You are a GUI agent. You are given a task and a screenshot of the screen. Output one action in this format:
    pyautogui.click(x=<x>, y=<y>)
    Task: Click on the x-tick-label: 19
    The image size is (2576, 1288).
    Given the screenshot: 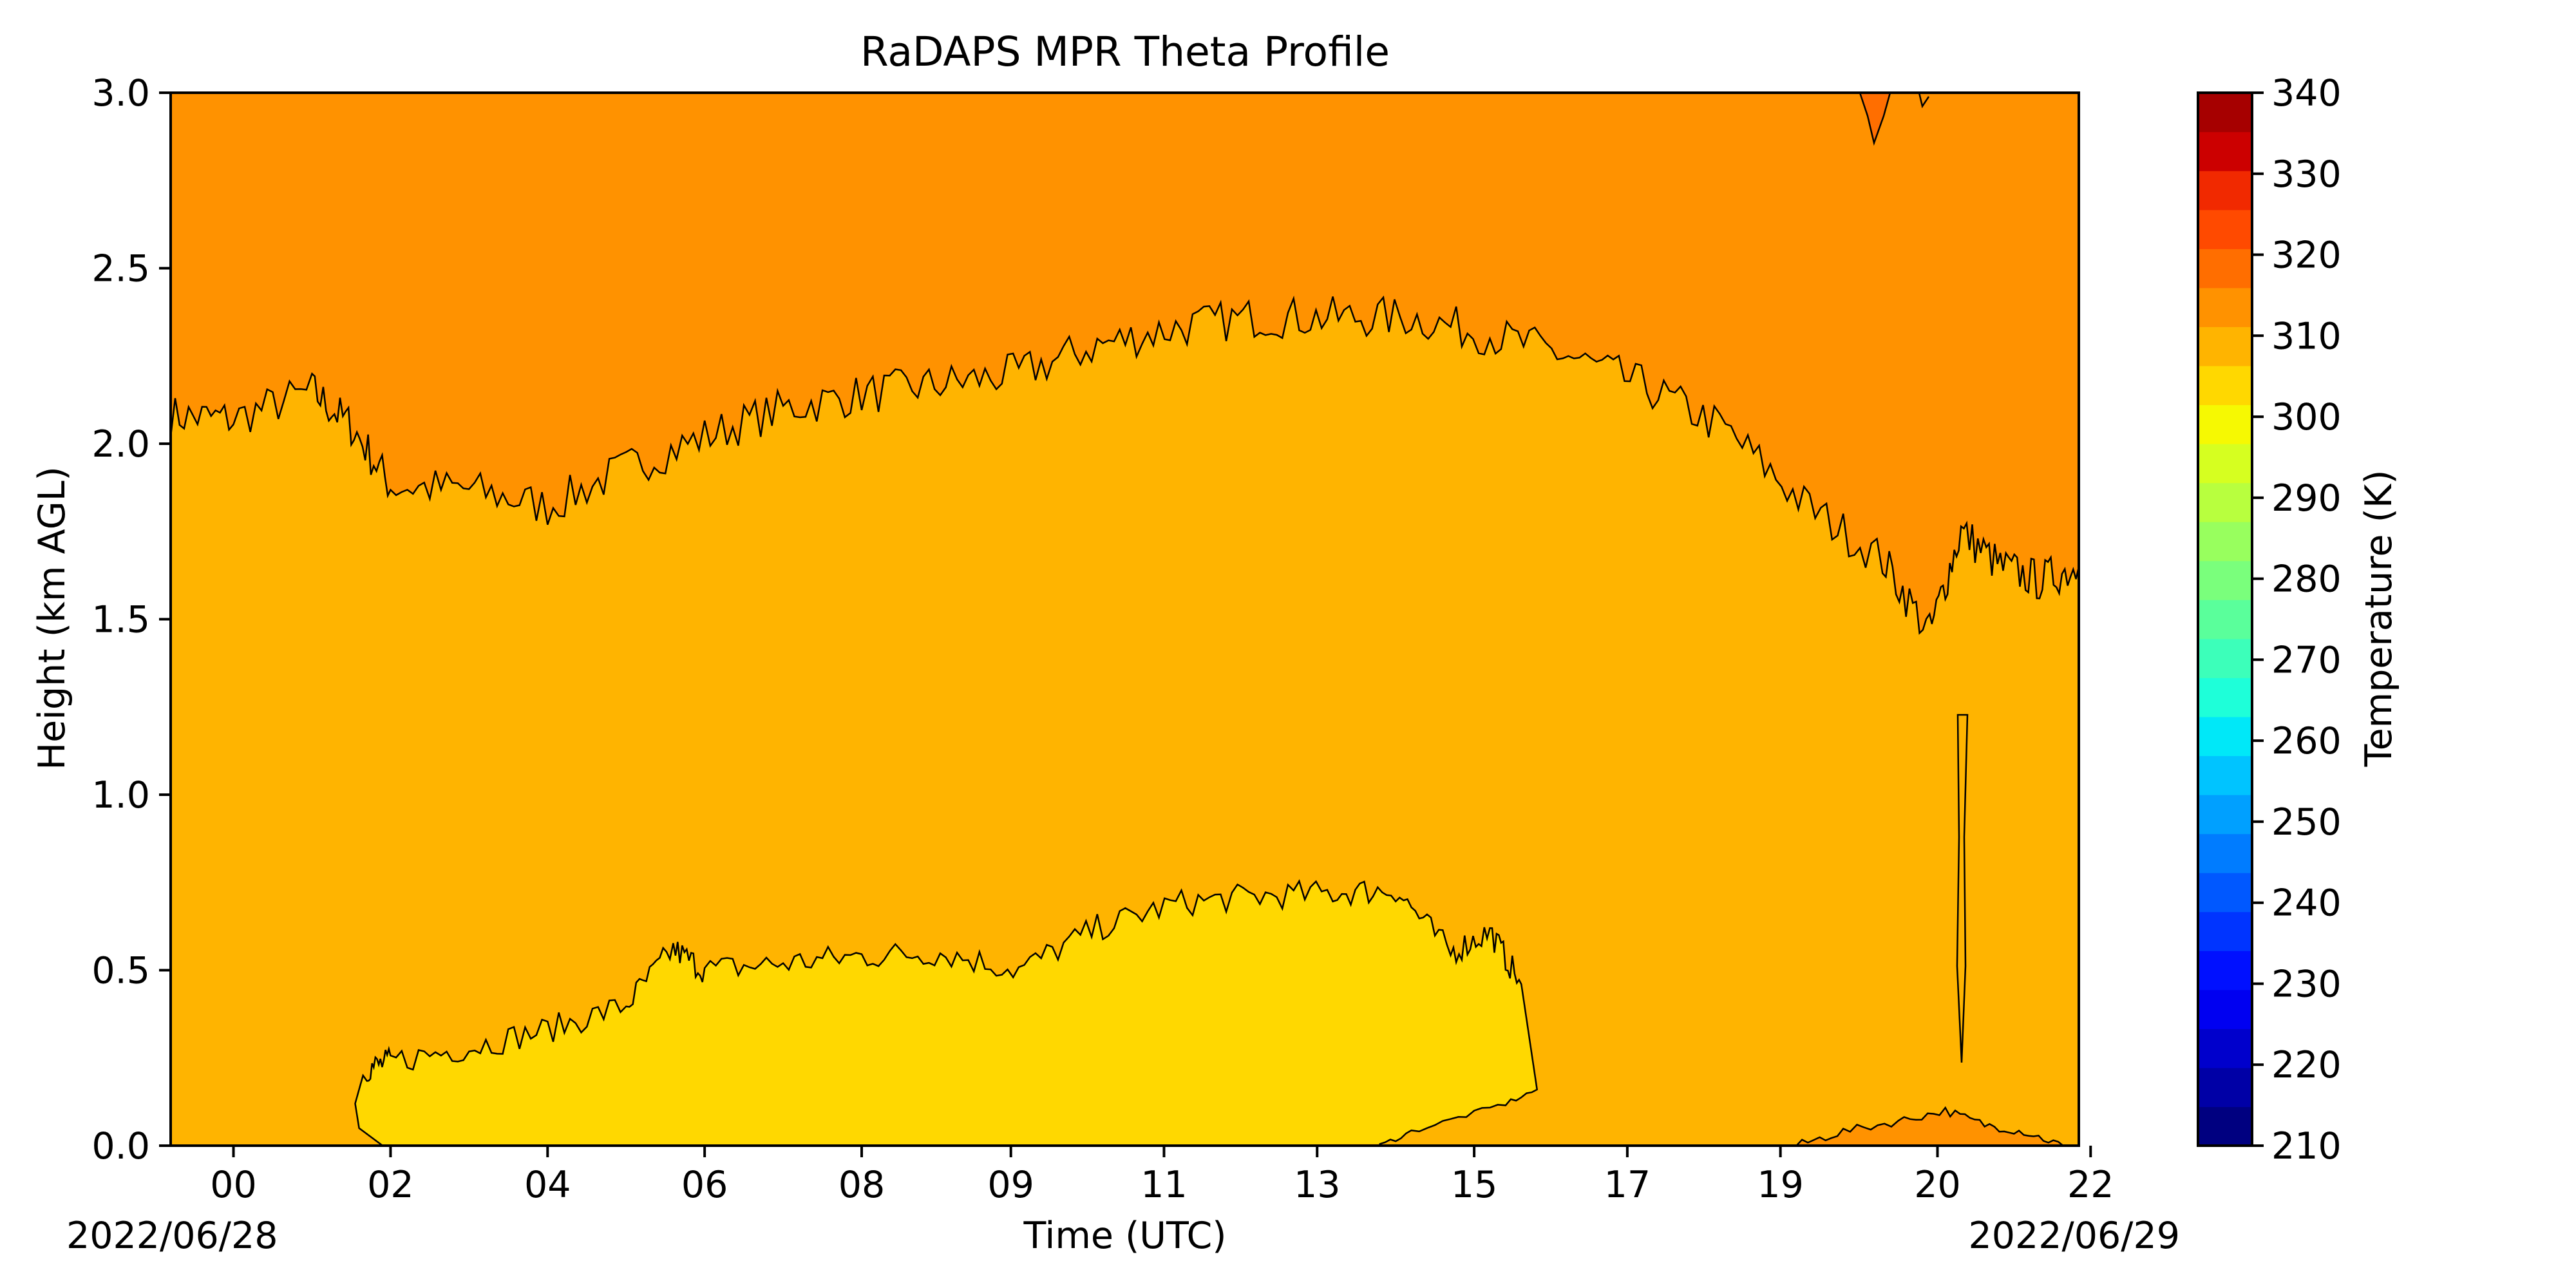 What is the action you would take?
    pyautogui.click(x=1781, y=1185)
    